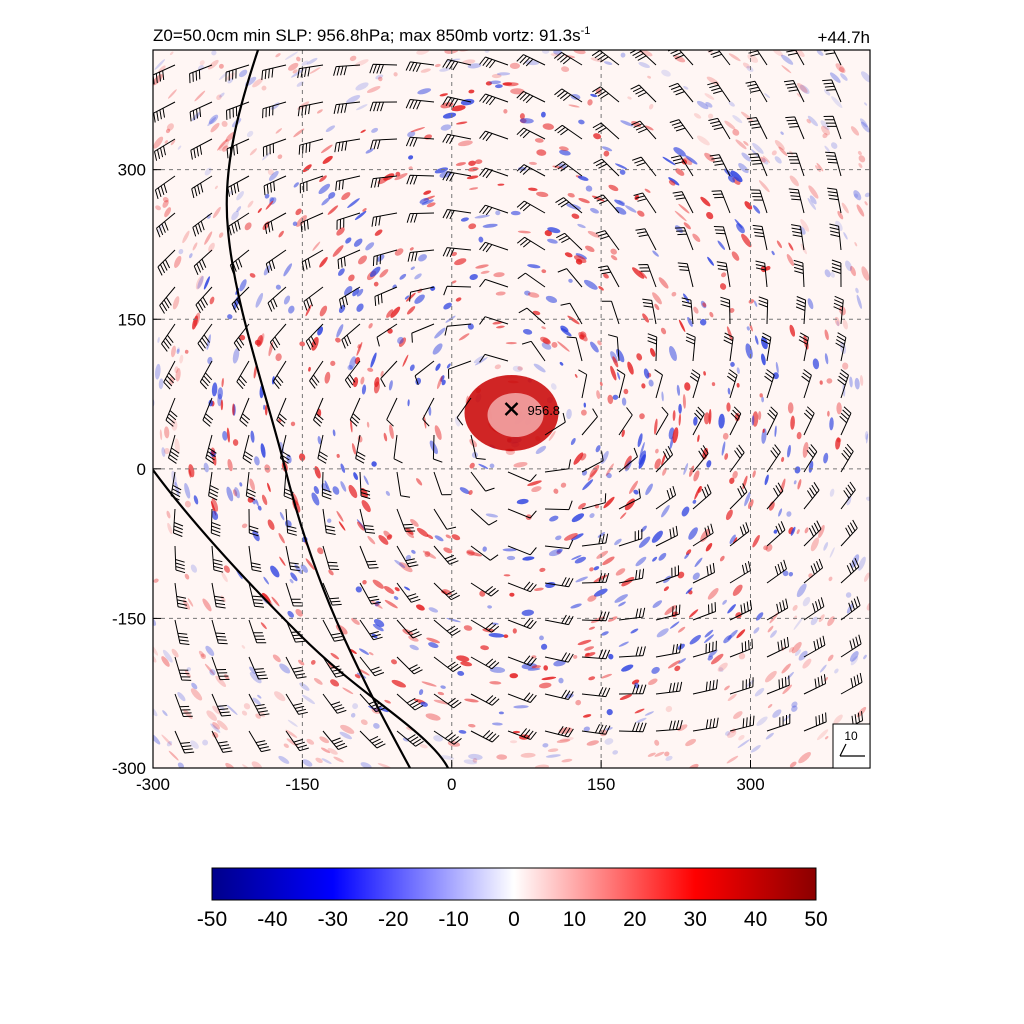 This screenshot has width=1024, height=1024. What do you see at coordinates (302, 784) in the screenshot?
I see `x-tick-label: -150` at bounding box center [302, 784].